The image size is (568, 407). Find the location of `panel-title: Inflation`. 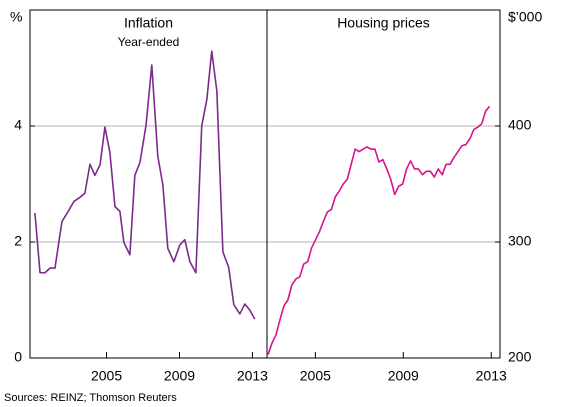

panel-title: Inflation is located at coordinates (148, 23).